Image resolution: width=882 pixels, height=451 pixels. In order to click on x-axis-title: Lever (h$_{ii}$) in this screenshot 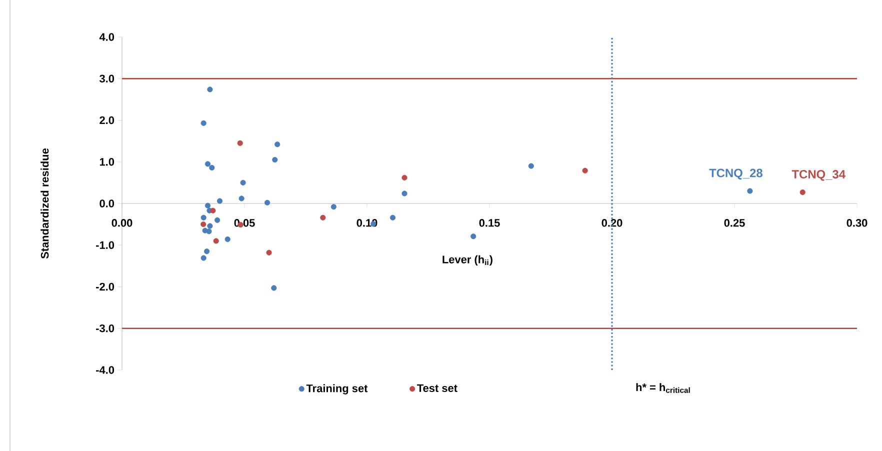, I will do `click(467, 260)`.